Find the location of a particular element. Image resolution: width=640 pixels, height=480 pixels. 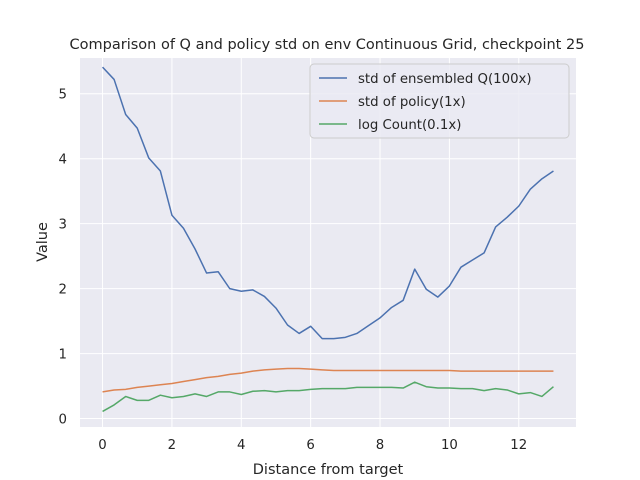

y-tick-label: 3 is located at coordinates (63, 225).